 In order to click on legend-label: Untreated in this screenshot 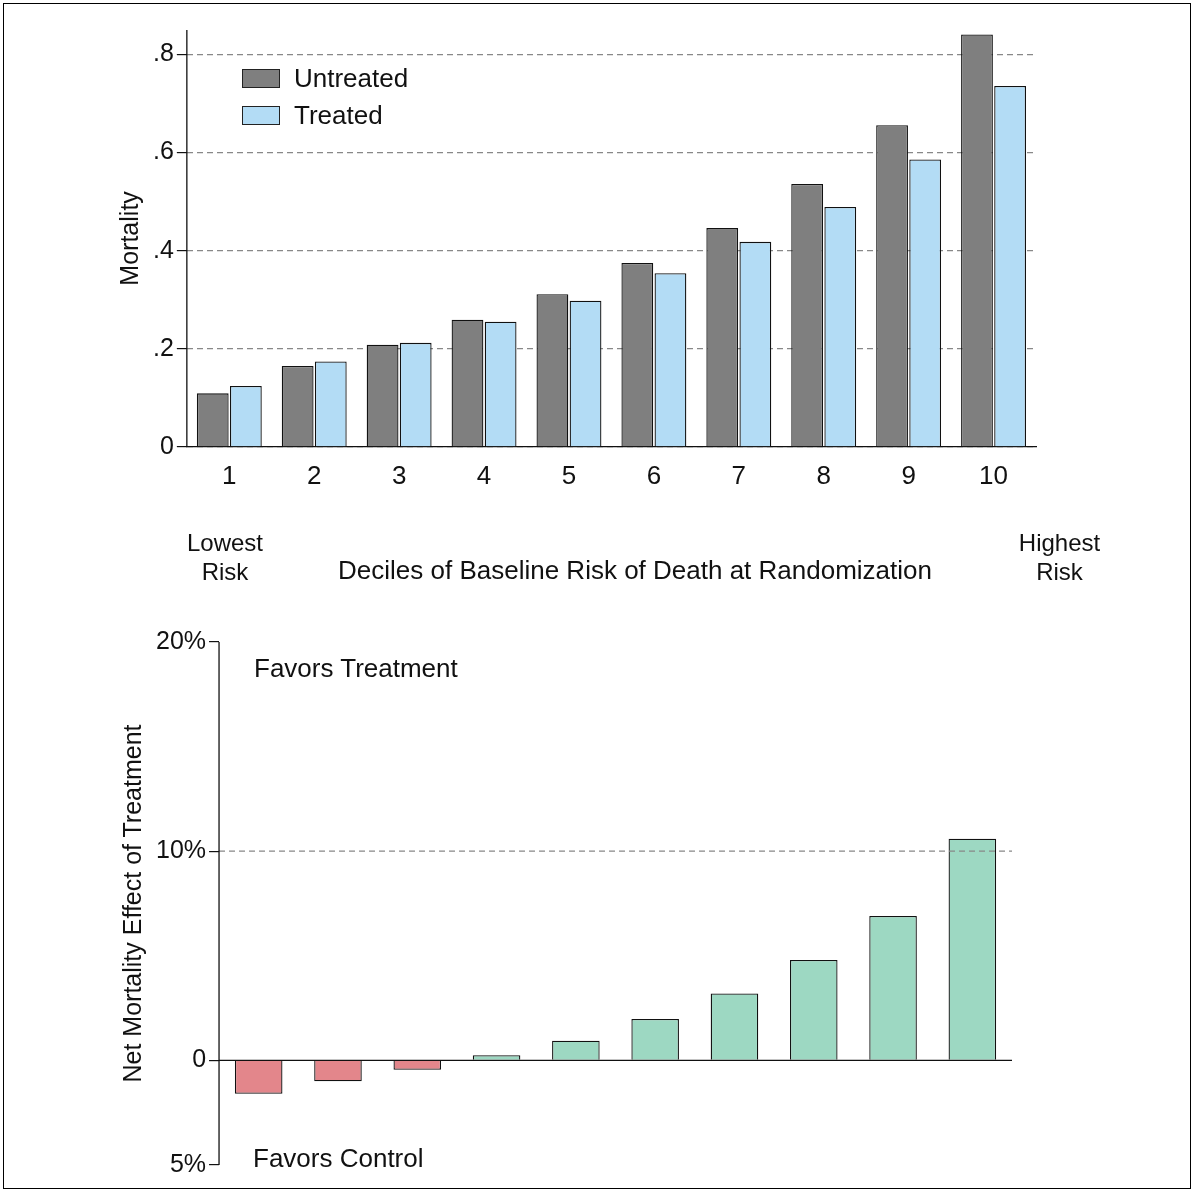, I will do `click(351, 78)`.